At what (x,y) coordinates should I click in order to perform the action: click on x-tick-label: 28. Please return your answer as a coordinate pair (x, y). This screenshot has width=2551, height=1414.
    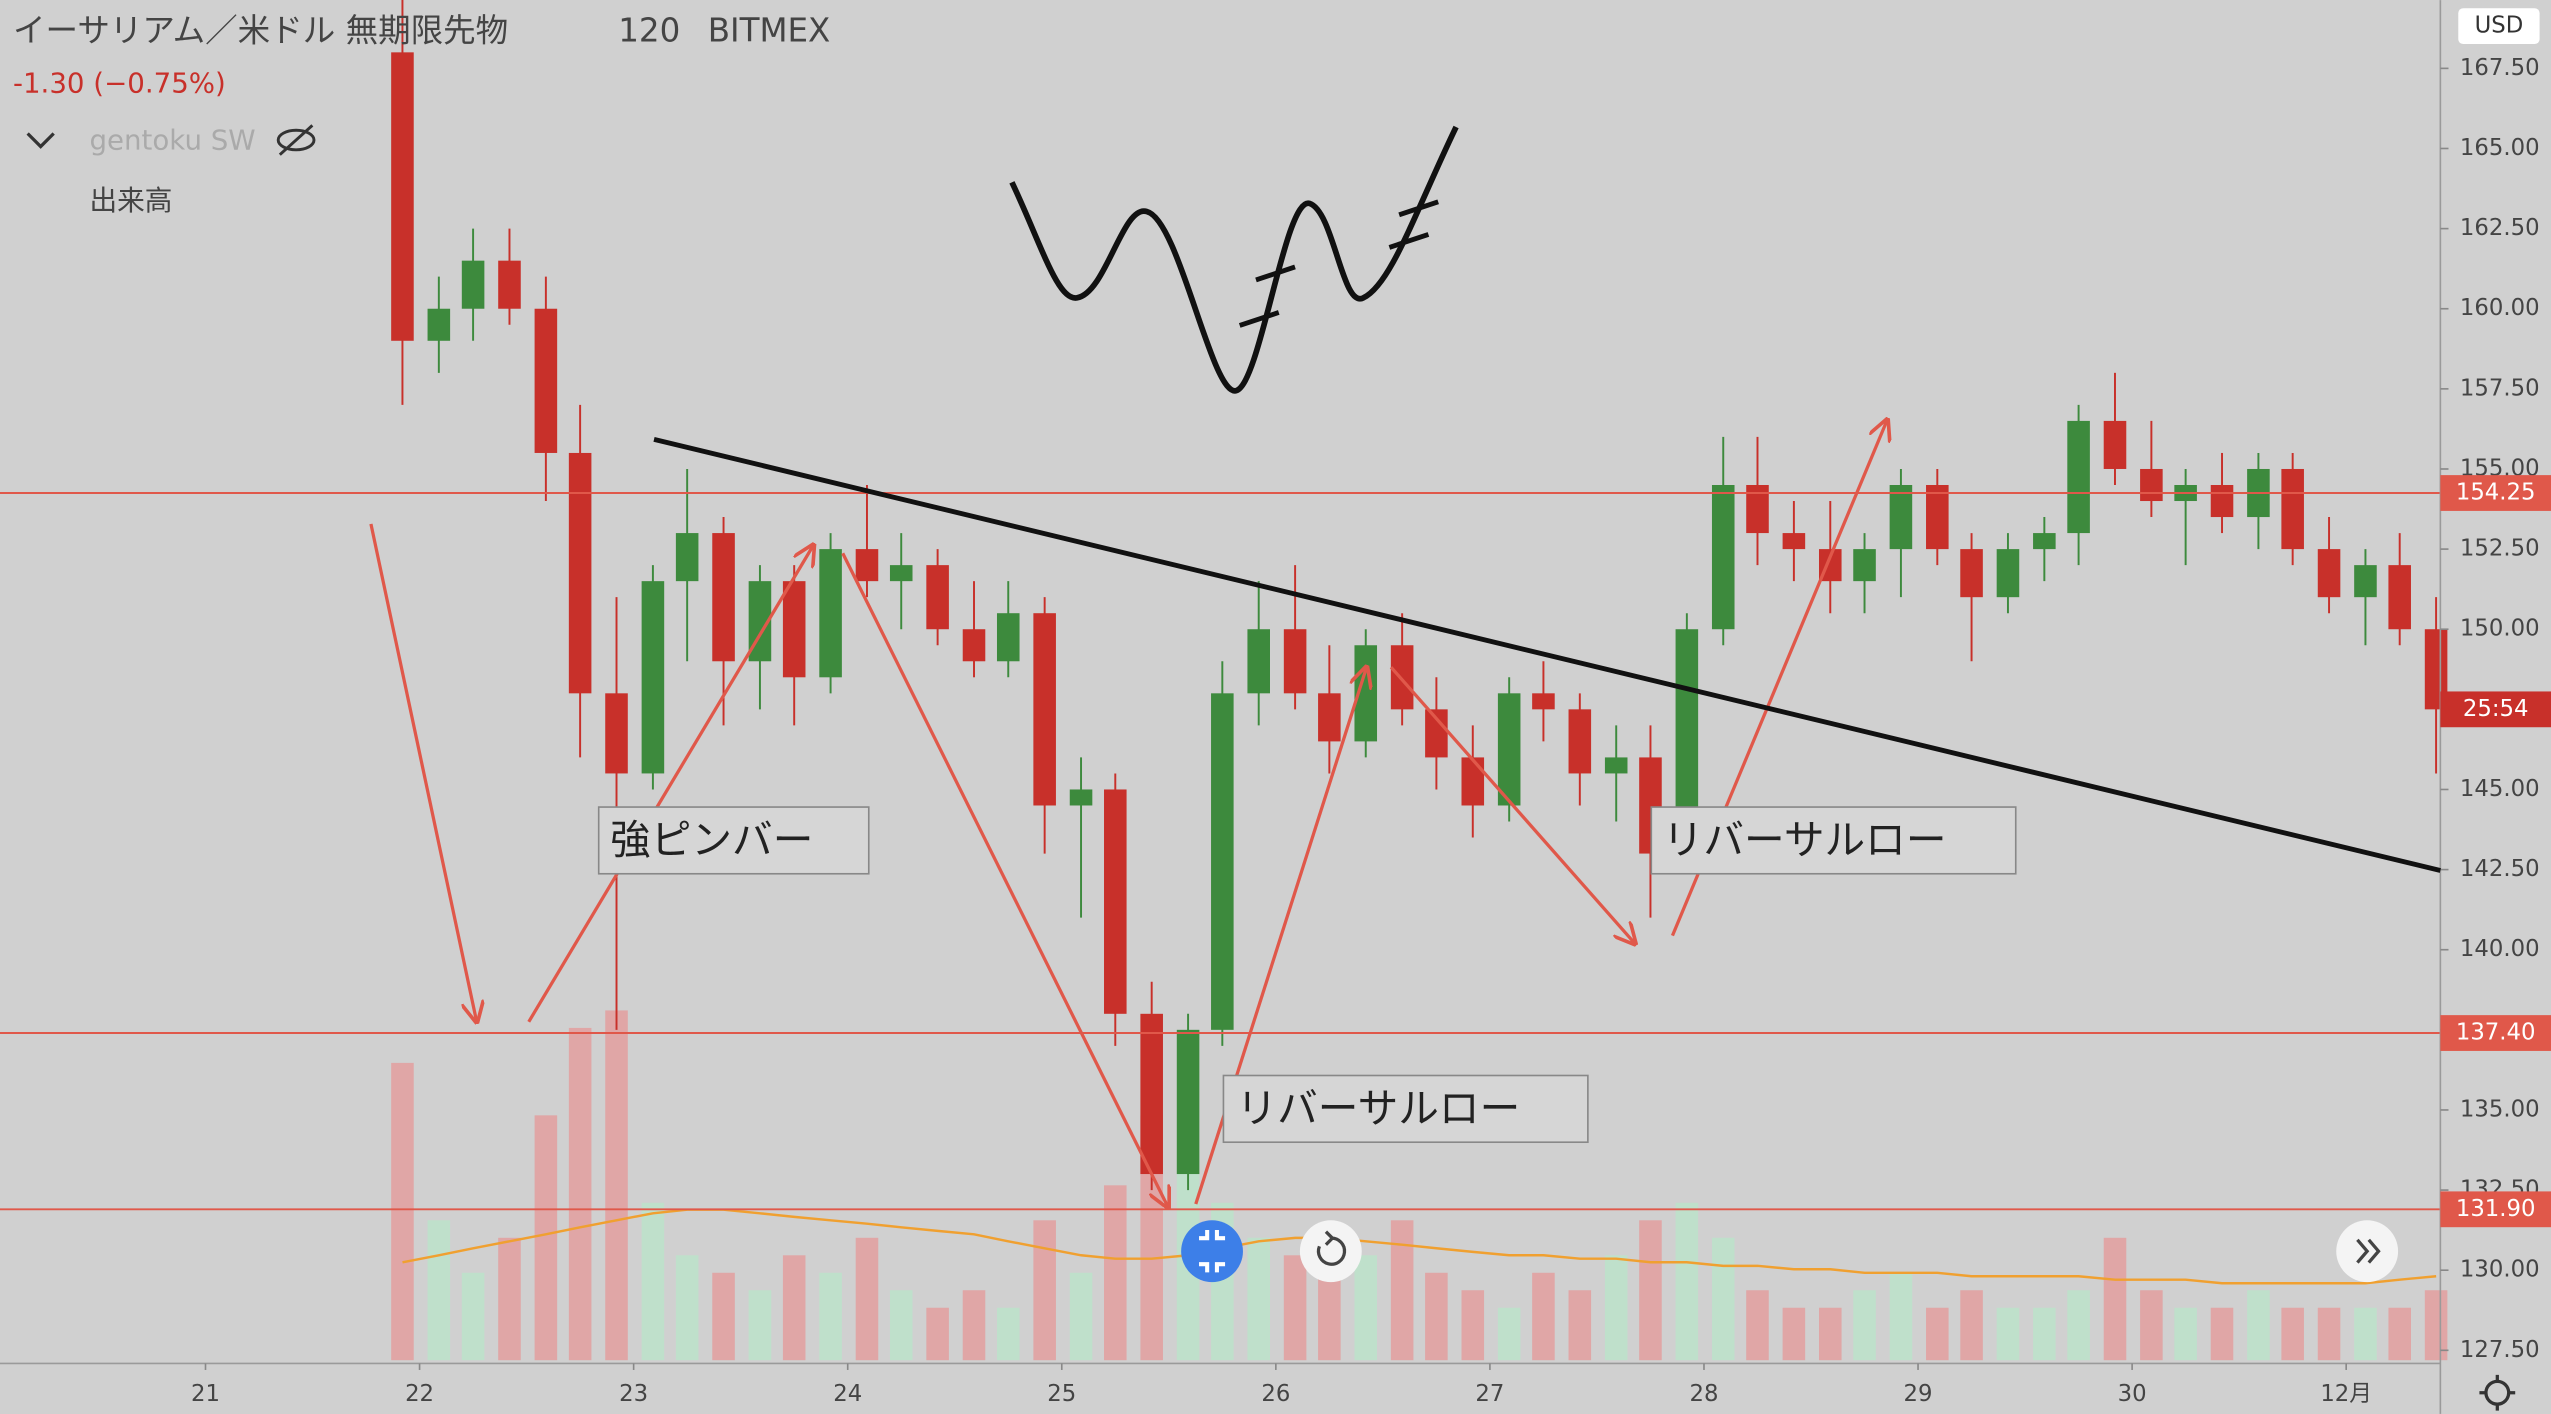
    Looking at the image, I should click on (1703, 1394).